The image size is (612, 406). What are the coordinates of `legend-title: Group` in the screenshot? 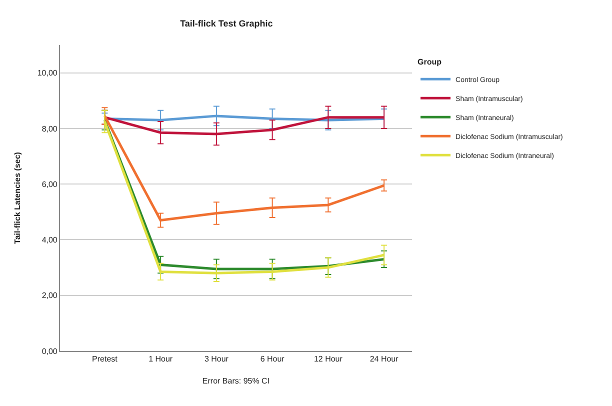 It's located at (430, 62).